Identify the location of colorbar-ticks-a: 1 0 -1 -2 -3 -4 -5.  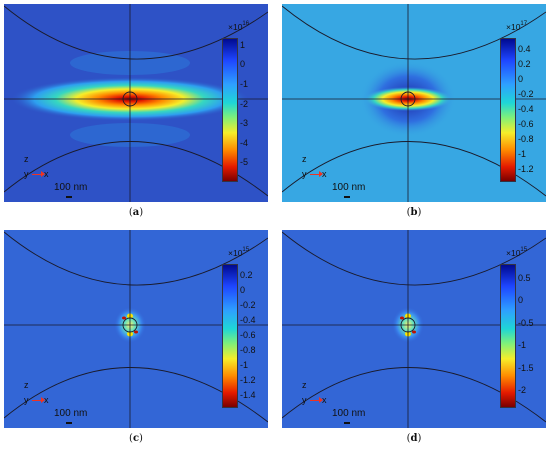
(254, 109).